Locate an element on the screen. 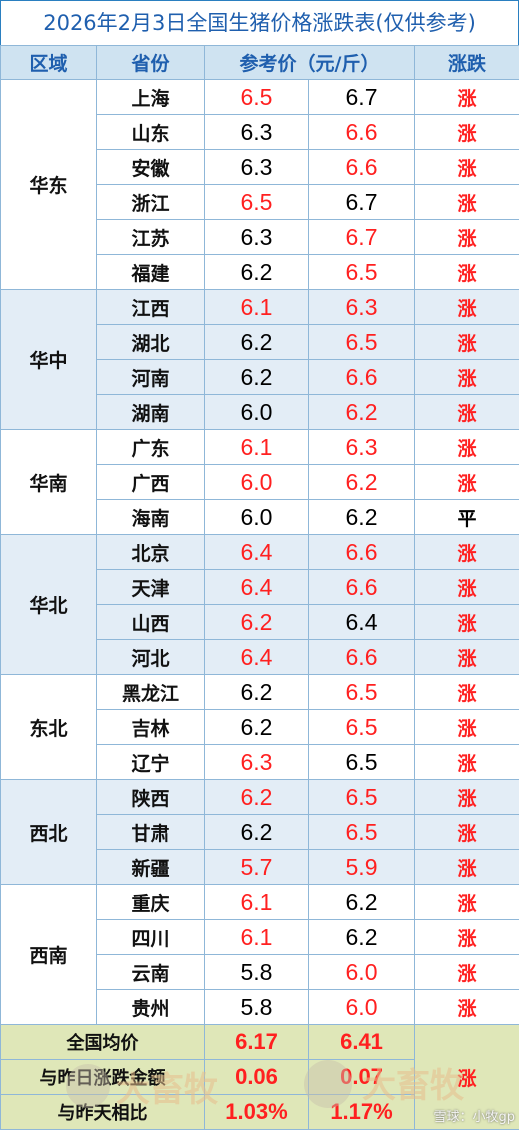 This screenshot has height=1130, width=519. province-cell: 重庆 is located at coordinates (151, 902).